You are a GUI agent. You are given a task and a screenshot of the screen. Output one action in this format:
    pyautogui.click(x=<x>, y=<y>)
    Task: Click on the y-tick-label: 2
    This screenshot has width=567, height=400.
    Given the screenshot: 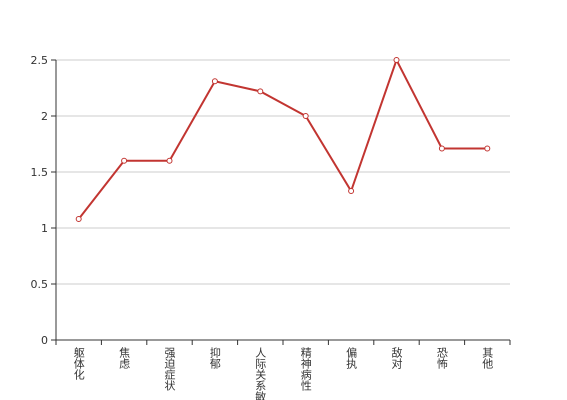 What is the action you would take?
    pyautogui.click(x=44, y=116)
    